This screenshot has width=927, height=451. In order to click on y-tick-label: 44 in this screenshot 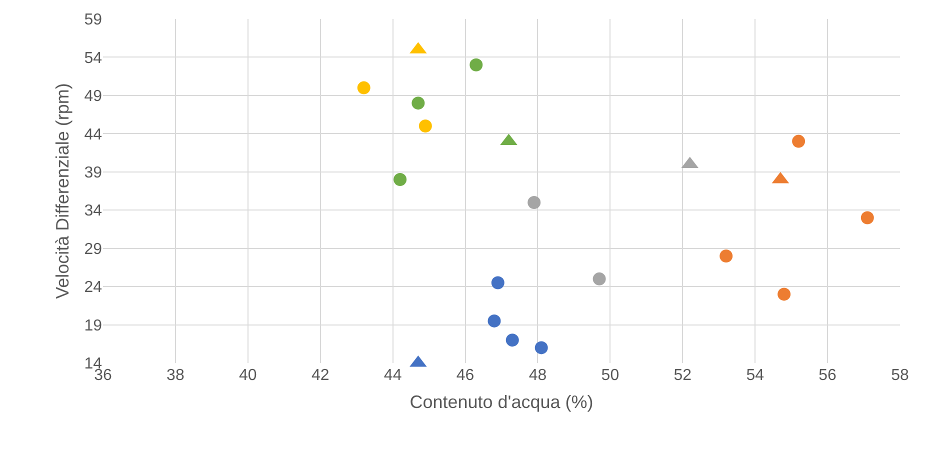, I will do `click(93, 135)`.